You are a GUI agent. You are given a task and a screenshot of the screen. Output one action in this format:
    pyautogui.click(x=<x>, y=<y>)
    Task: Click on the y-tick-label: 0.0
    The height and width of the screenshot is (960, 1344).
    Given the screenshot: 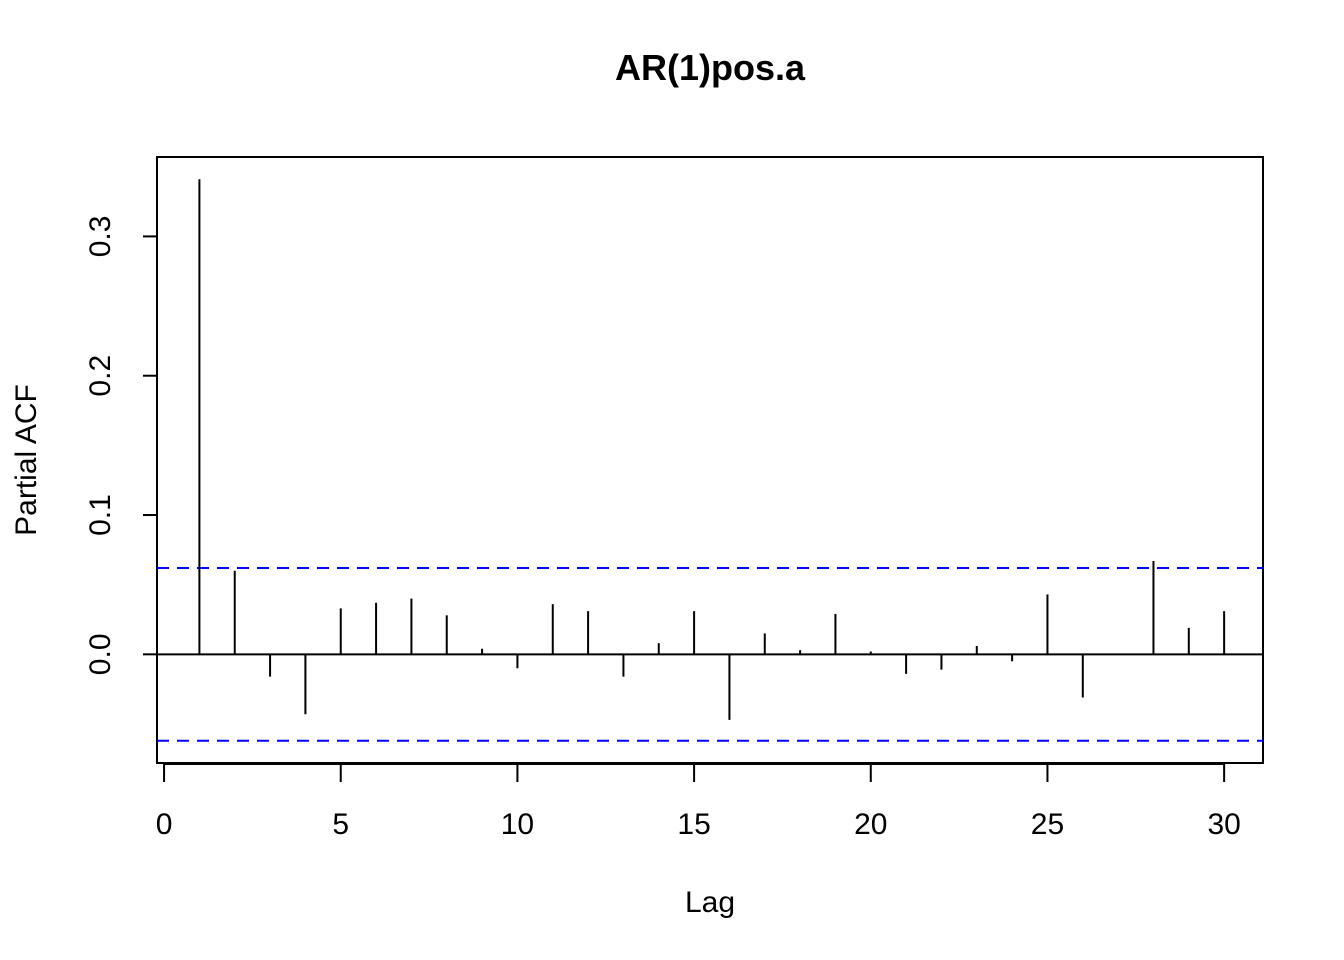 What is the action you would take?
    pyautogui.click(x=100, y=654)
    